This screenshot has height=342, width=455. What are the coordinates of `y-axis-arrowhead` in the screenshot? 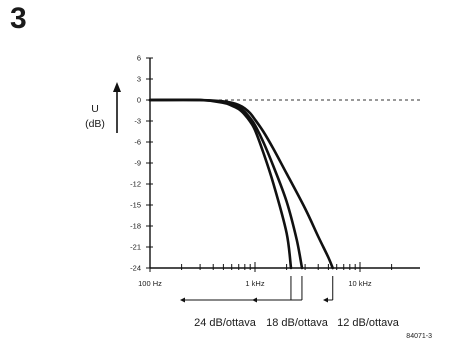 It's located at (117, 87).